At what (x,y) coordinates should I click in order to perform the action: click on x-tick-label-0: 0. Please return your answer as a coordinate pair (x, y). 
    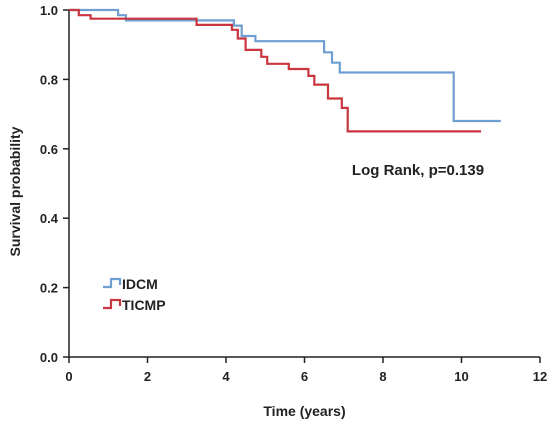
    Looking at the image, I should click on (68, 376).